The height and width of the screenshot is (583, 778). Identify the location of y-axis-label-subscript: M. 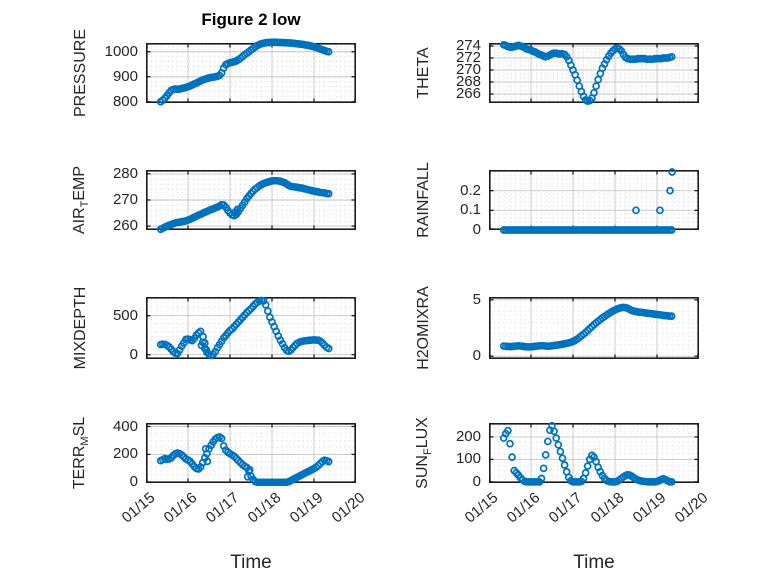
(85, 441).